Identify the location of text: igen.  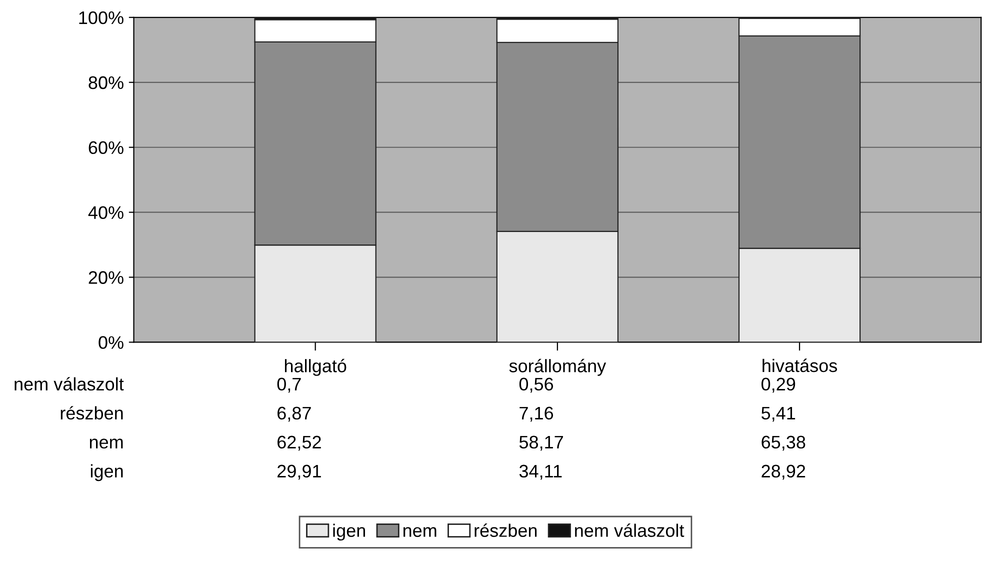
(106, 473).